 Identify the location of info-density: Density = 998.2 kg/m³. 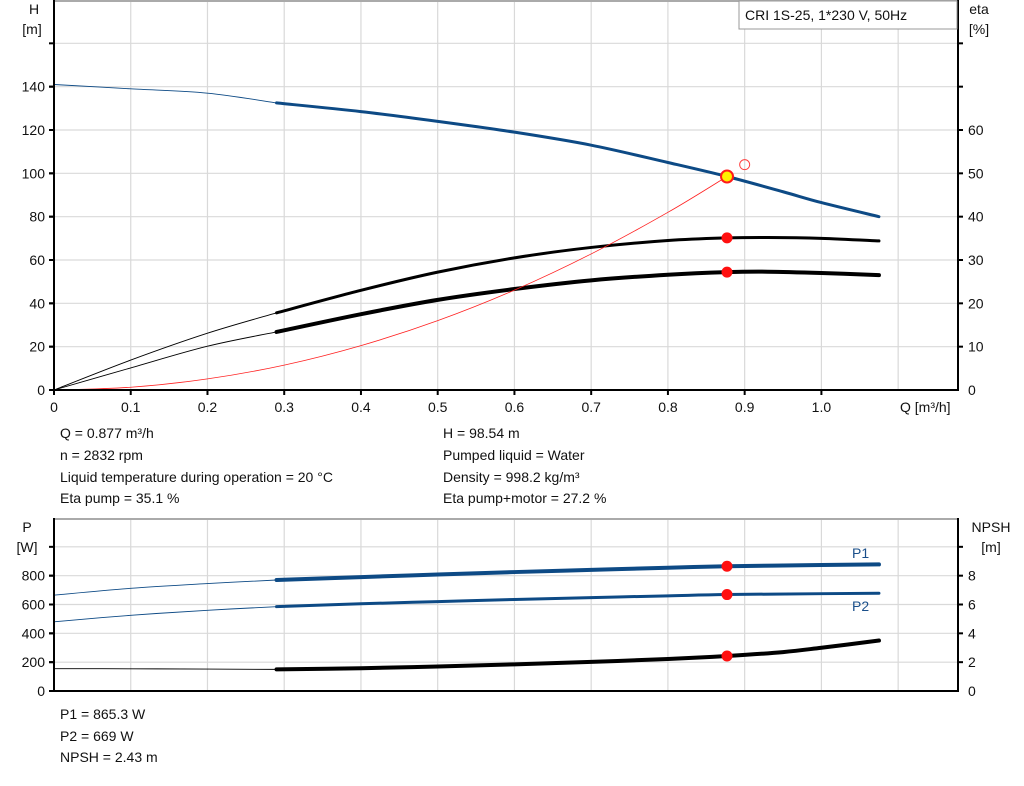
(511, 477).